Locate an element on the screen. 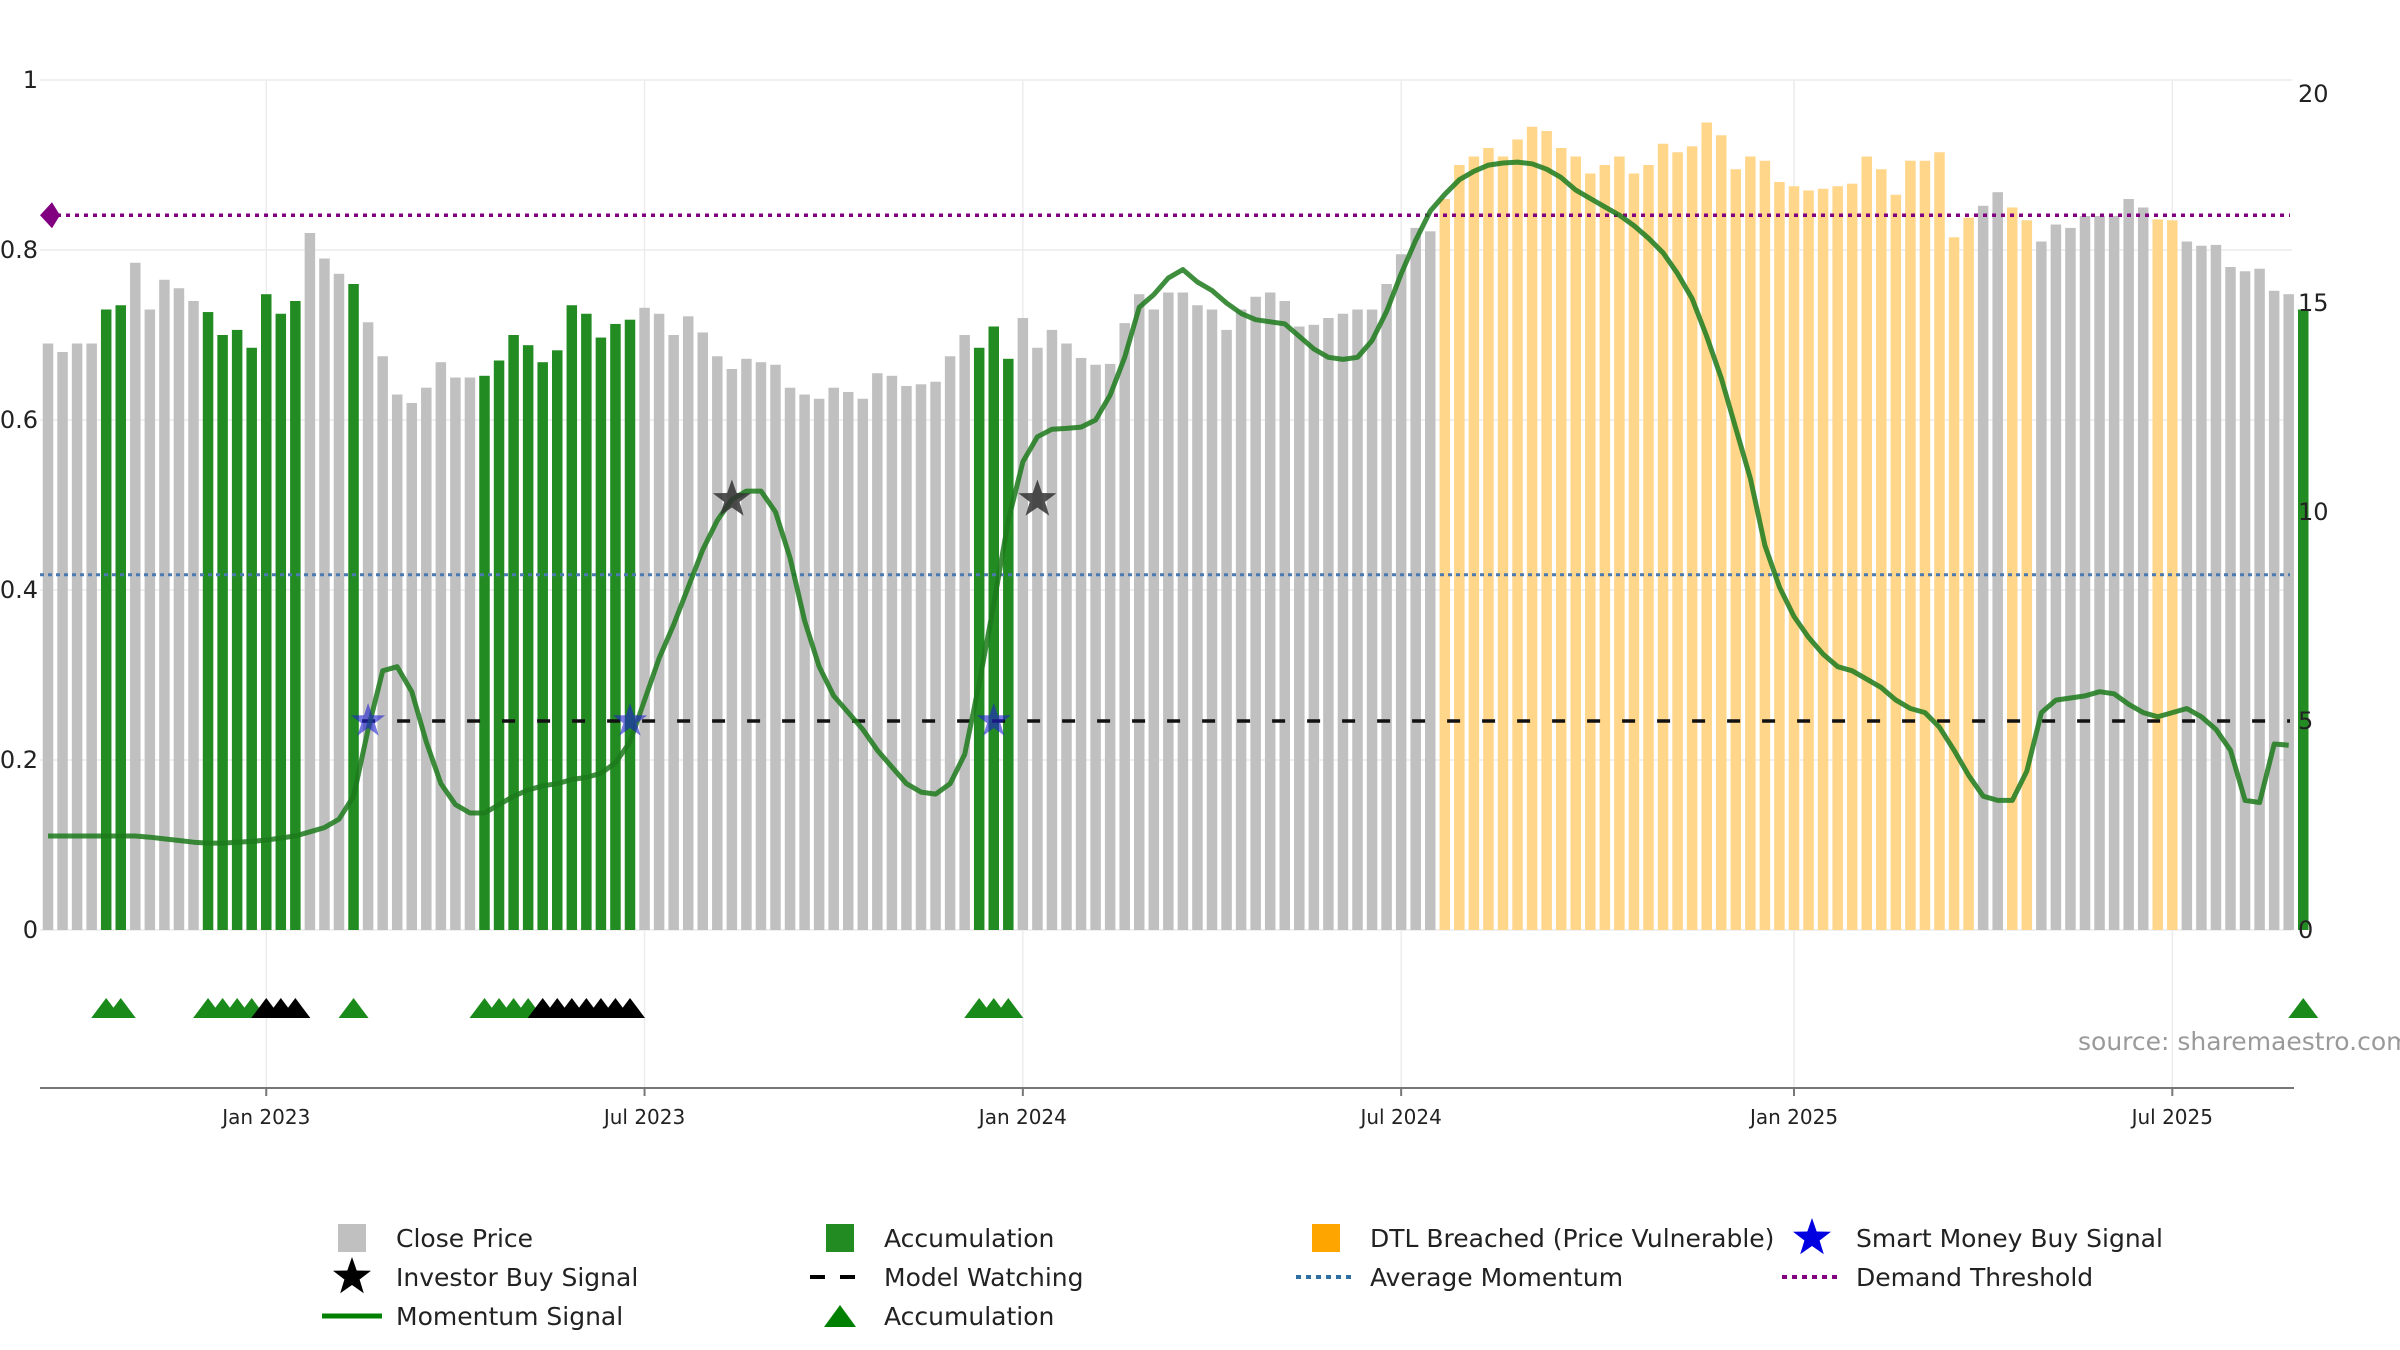 The image size is (2400, 1350). signal-stars is located at coordinates (704, 607).